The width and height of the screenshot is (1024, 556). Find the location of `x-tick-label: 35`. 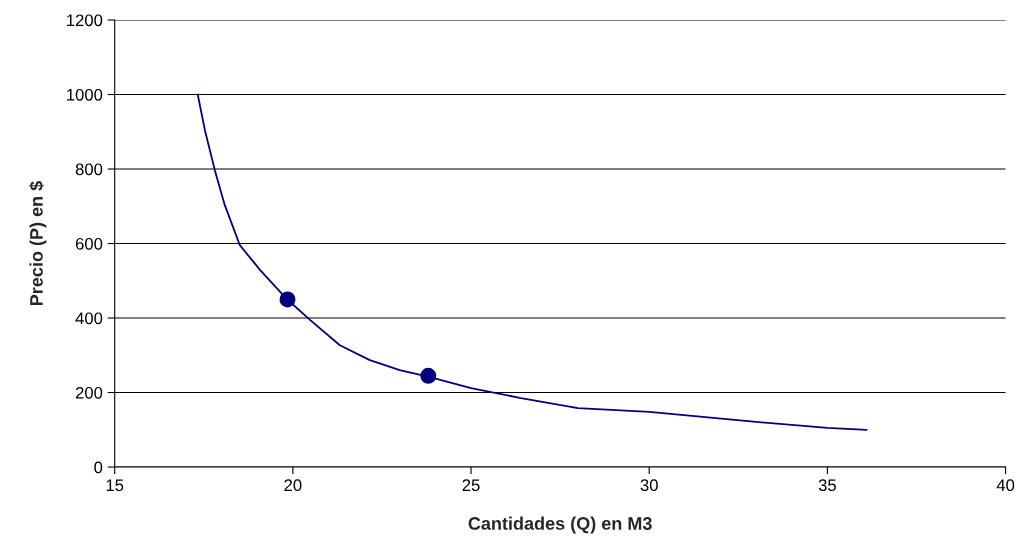

x-tick-label: 35 is located at coordinates (827, 485).